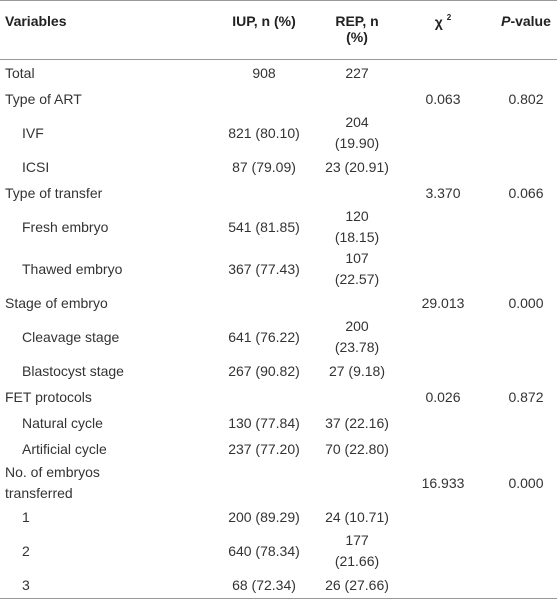 The width and height of the screenshot is (557, 599). Describe the element at coordinates (357, 336) in the screenshot. I see `table-cell: 200 (23.78)` at that location.